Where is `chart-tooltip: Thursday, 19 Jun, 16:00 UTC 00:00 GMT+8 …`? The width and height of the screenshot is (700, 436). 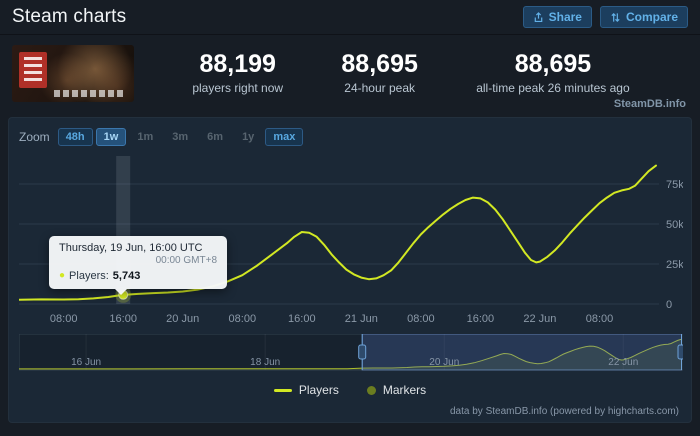 chart-tooltip: Thursday, 19 Jun, 16:00 UTC 00:00 GMT+8 … is located at coordinates (138, 265).